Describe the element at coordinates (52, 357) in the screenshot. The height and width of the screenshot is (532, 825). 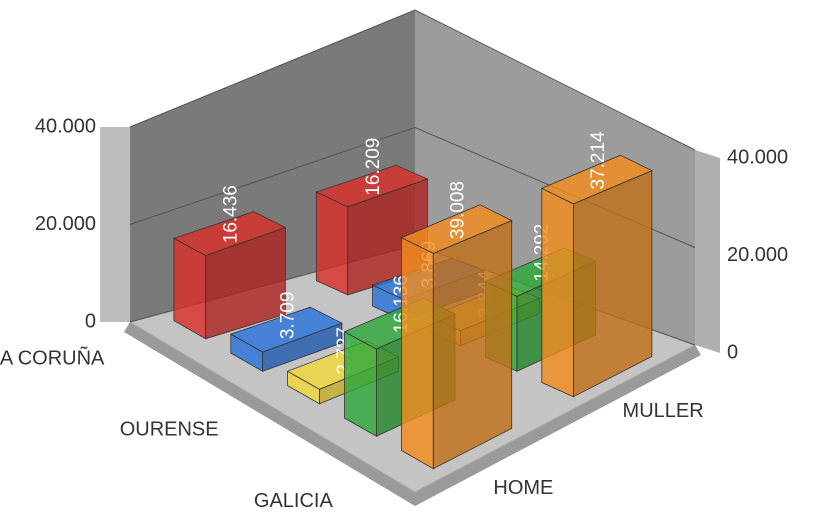
I see `x-tick-label: A CORUÑA` at that location.